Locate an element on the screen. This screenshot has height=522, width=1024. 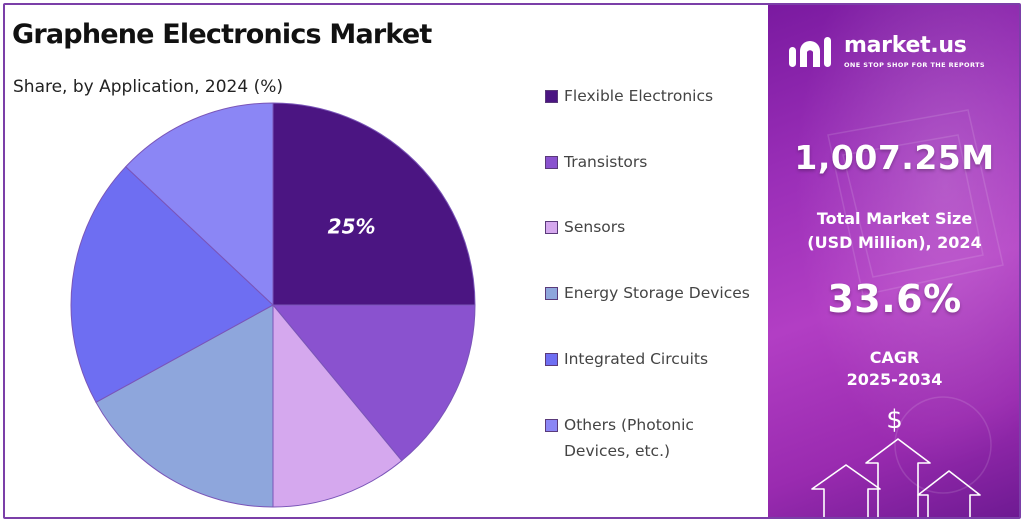
brand-tagline: ONE STOP SHOP FOR THE REPORTS is located at coordinates (914, 65).